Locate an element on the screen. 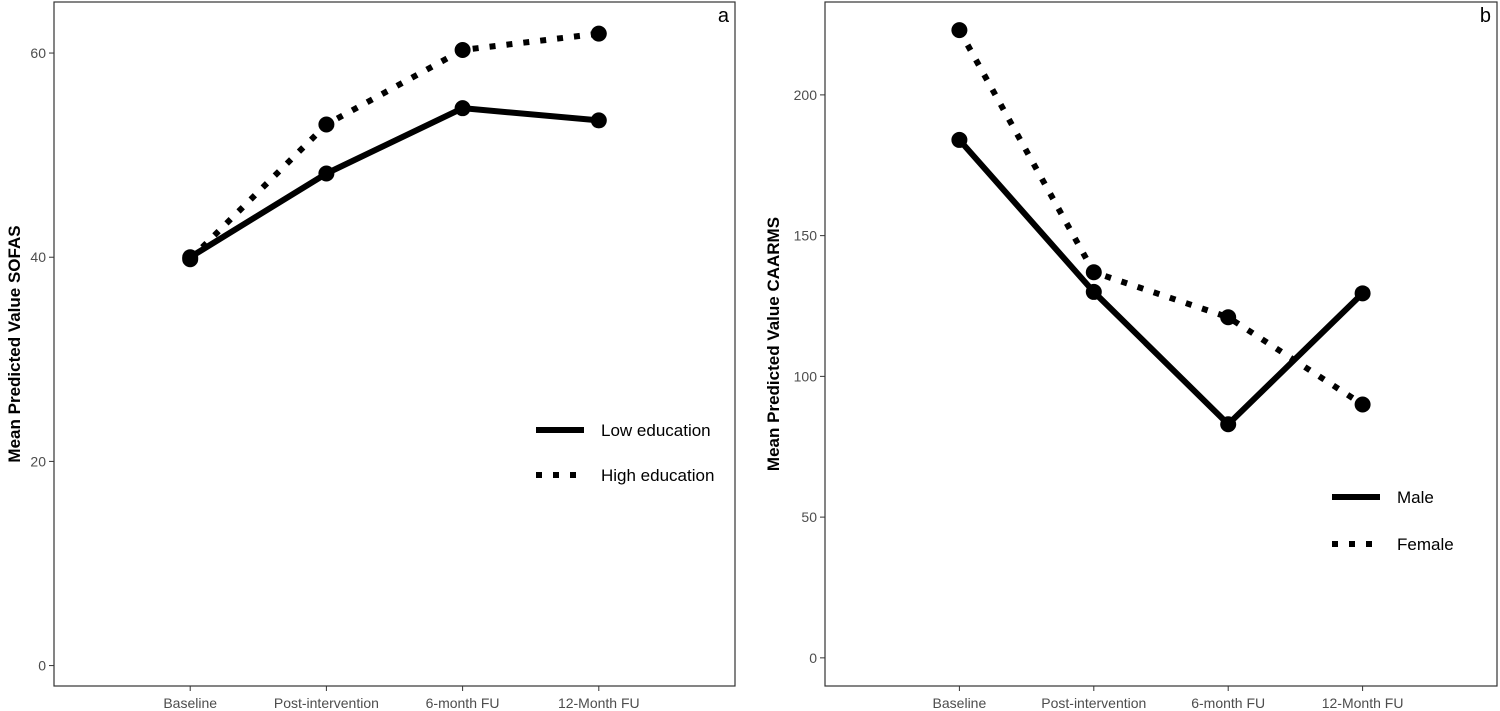  panel-tag: b is located at coordinates (1485, 16).